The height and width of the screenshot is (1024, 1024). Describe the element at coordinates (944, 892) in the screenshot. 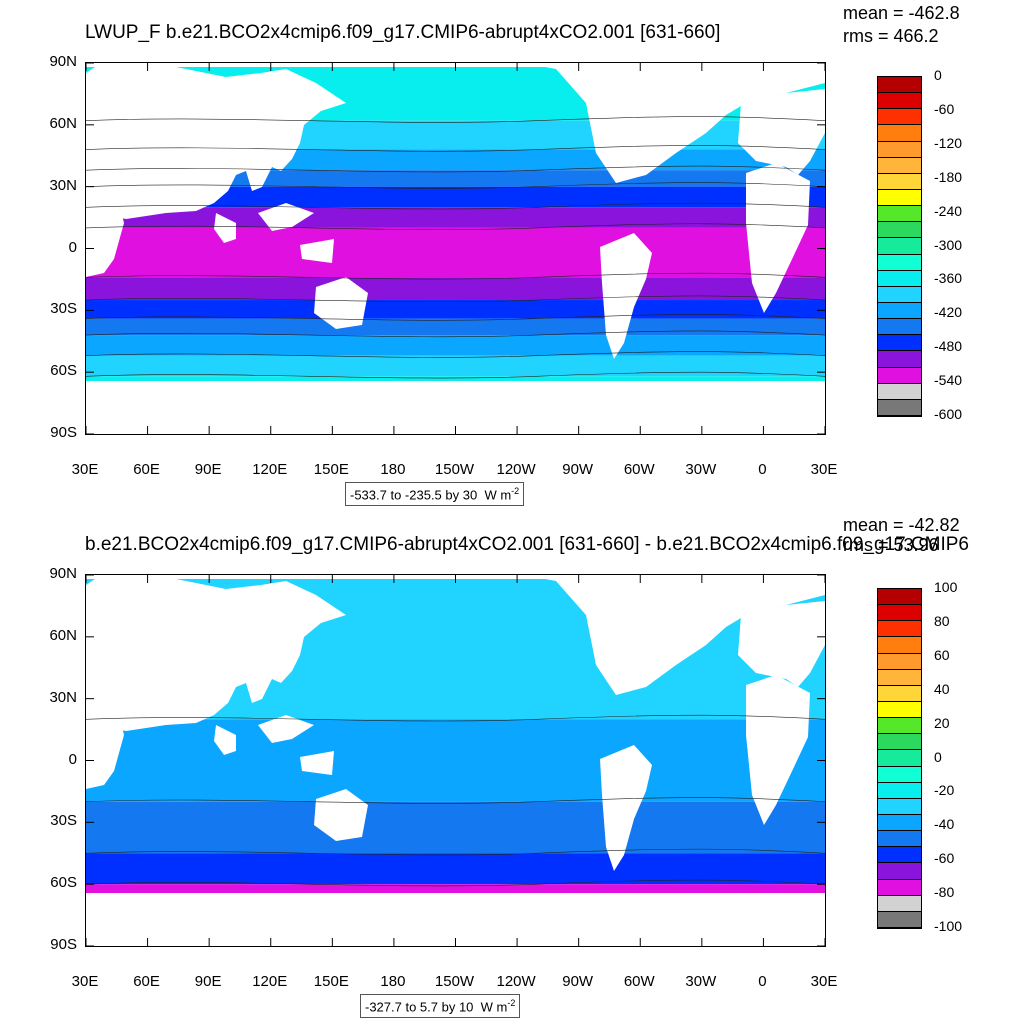

I see `colorbar-label: -80` at that location.